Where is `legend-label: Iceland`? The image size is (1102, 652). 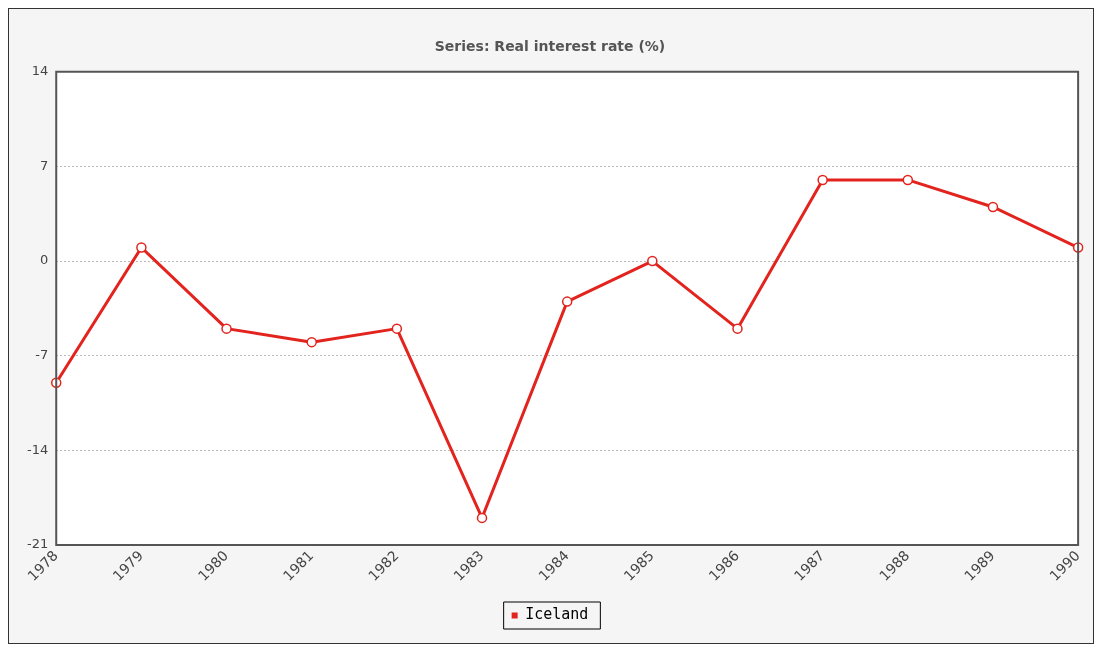 legend-label: Iceland is located at coordinates (557, 614).